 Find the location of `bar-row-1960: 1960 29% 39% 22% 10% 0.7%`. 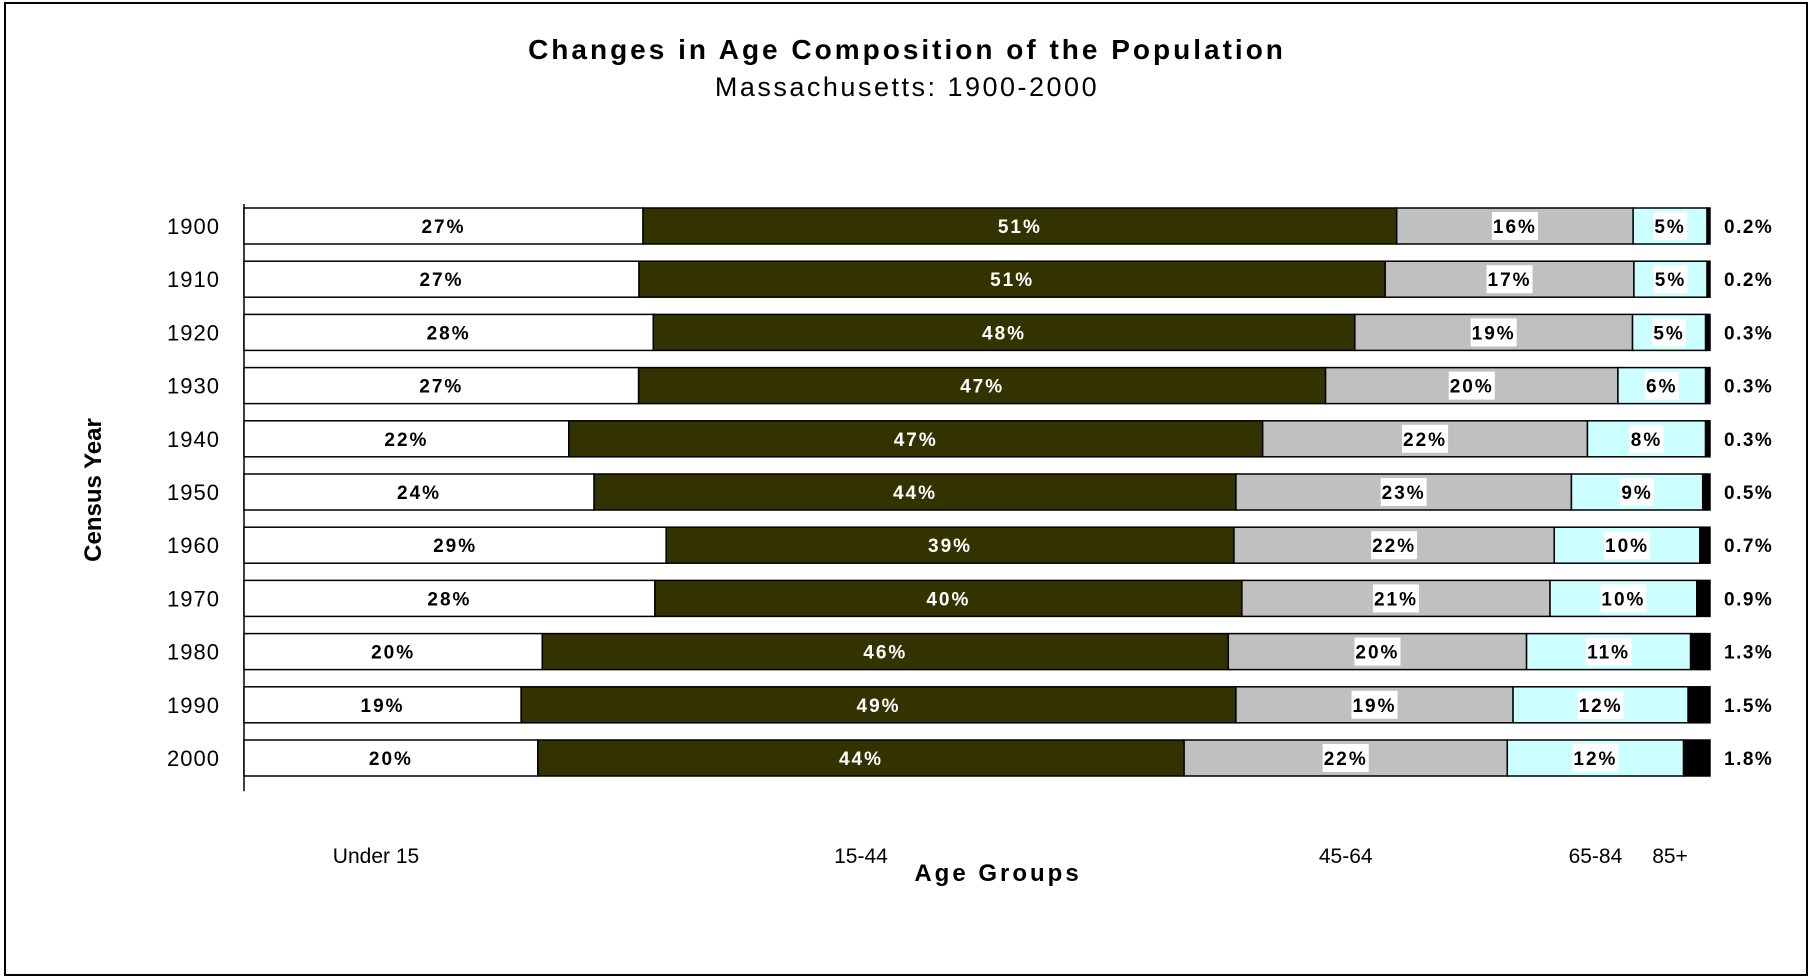

bar-row-1960: 1960 29% 39% 22% 10% 0.7% is located at coordinates (969, 545).